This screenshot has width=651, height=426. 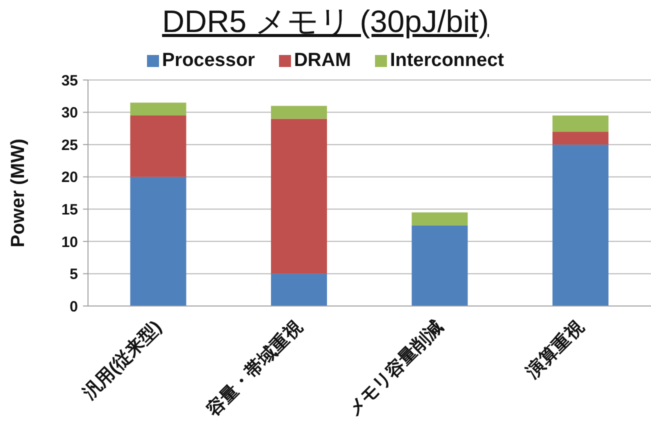 I want to click on x-tick-label: メモリ容量削減, so click(x=395, y=368).